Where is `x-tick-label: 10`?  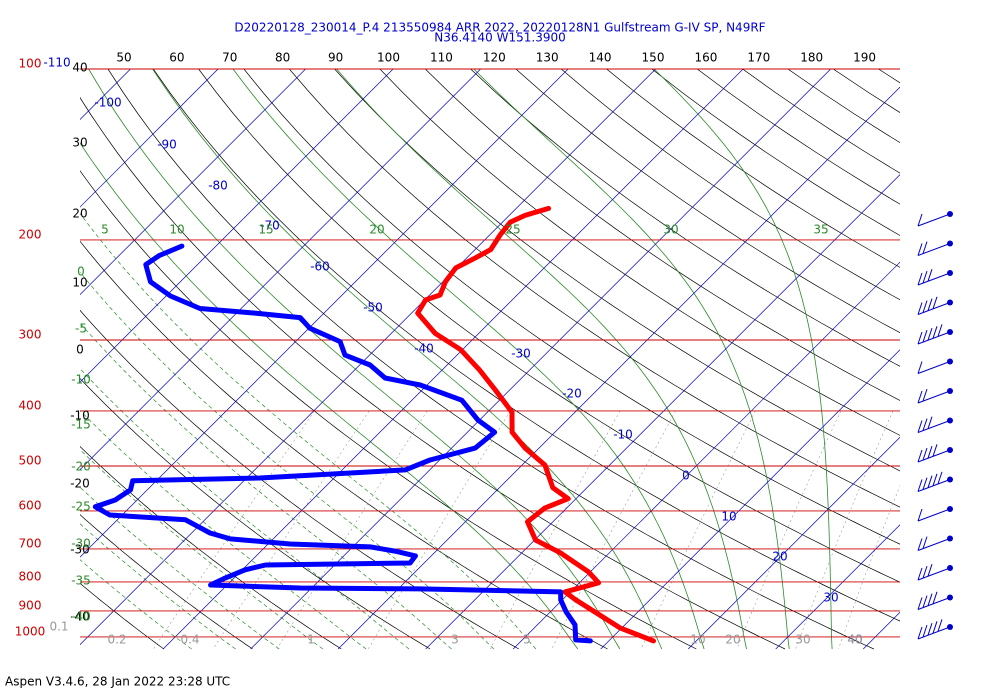 x-tick-label: 10 is located at coordinates (728, 517).